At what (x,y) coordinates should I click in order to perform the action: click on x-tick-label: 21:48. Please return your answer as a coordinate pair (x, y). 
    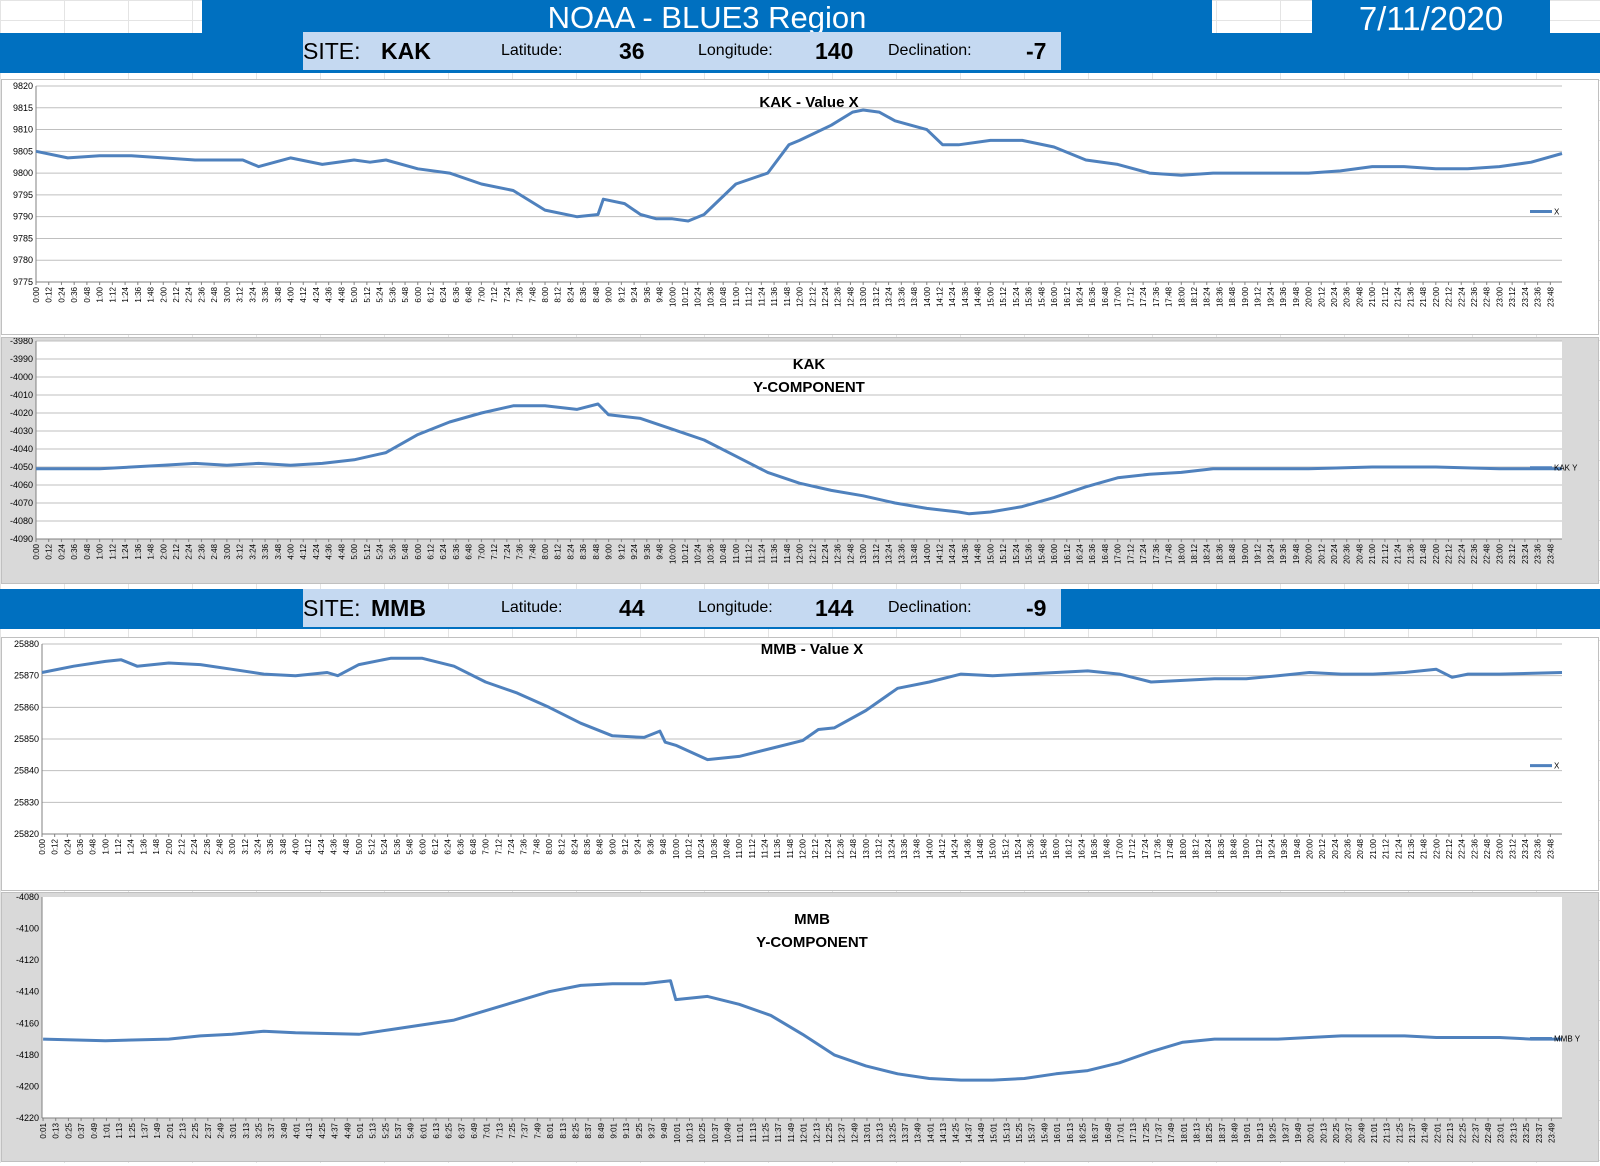
    Looking at the image, I should click on (1424, 848).